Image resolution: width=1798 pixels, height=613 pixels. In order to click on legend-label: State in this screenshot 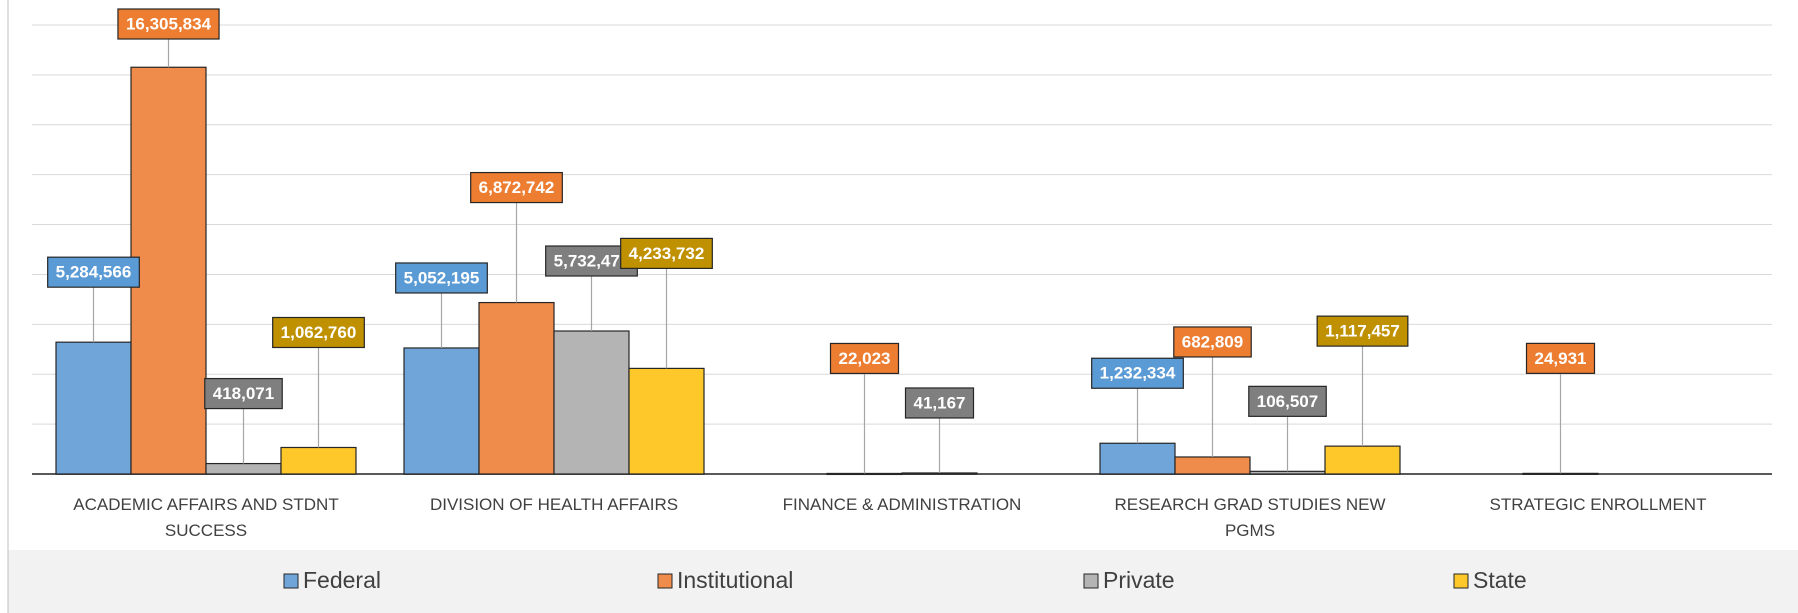, I will do `click(1500, 580)`.